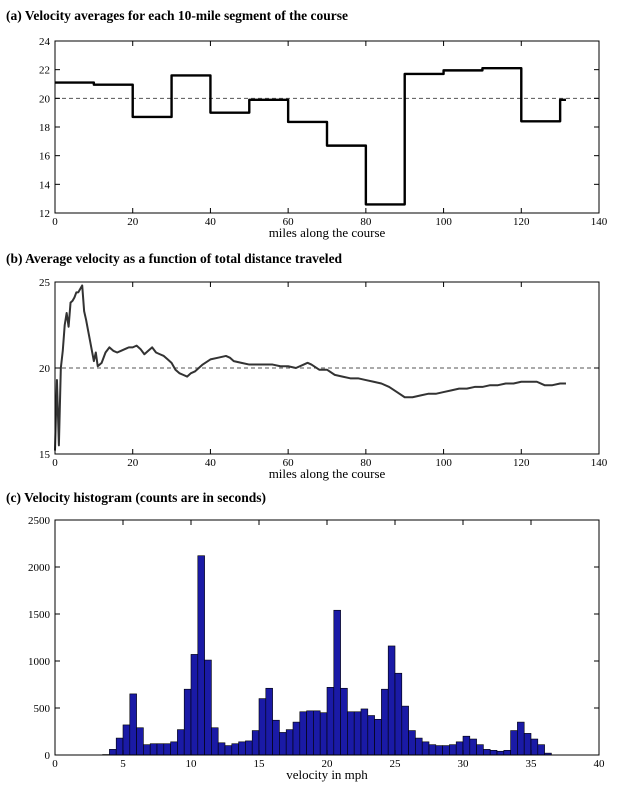  I want to click on x-tick-label: 5, so click(123, 764).